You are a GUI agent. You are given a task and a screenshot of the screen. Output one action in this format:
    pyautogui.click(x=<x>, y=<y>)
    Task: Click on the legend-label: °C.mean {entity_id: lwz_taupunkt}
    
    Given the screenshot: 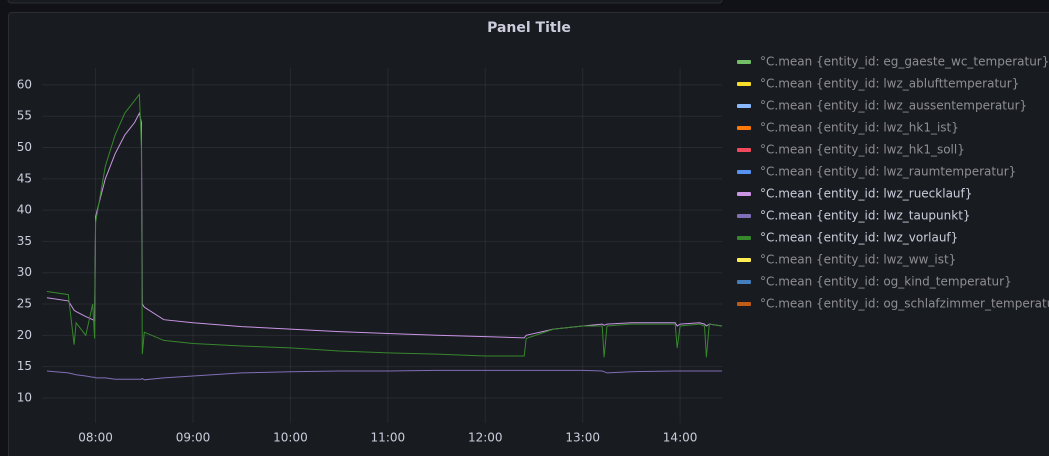 What is the action you would take?
    pyautogui.click(x=865, y=216)
    